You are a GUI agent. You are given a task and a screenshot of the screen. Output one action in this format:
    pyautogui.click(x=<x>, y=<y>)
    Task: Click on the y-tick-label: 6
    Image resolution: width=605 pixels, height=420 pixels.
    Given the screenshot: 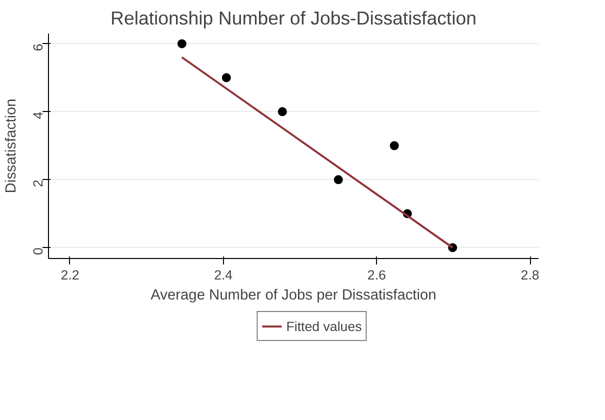 What is the action you would take?
    pyautogui.click(x=38, y=48)
    